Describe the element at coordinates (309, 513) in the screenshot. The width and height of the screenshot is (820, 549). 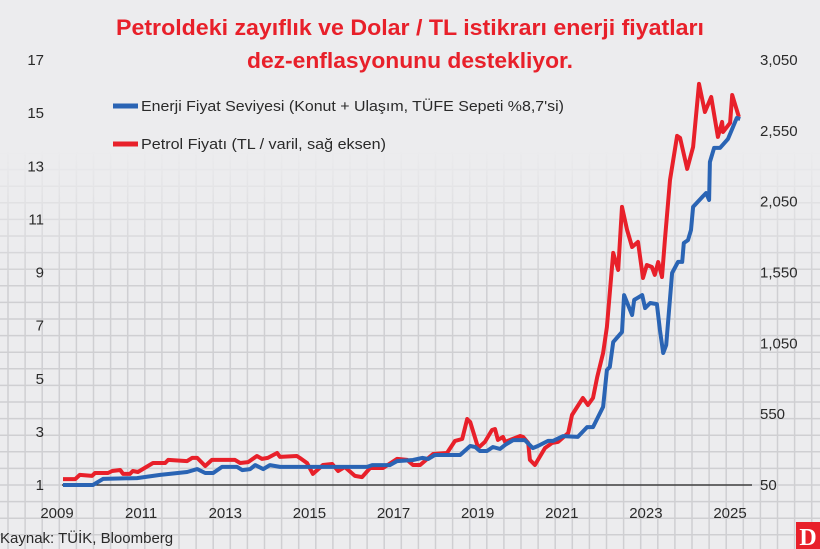
I see `x-tick-label: 2015` at that location.